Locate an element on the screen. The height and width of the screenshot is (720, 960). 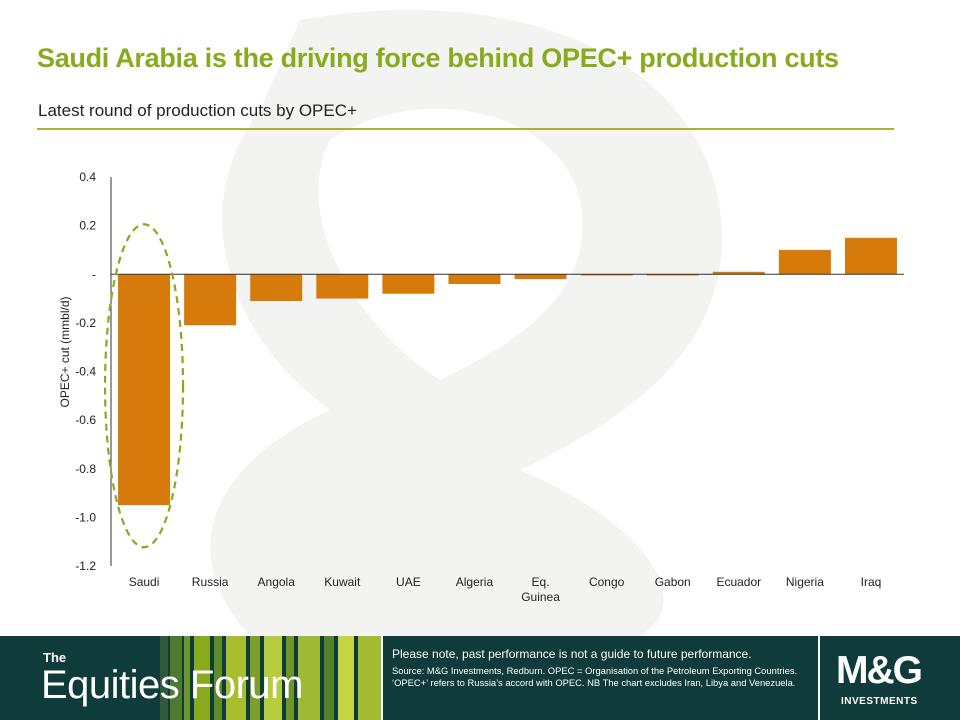
x-tick-label: UAE is located at coordinates (408, 582).